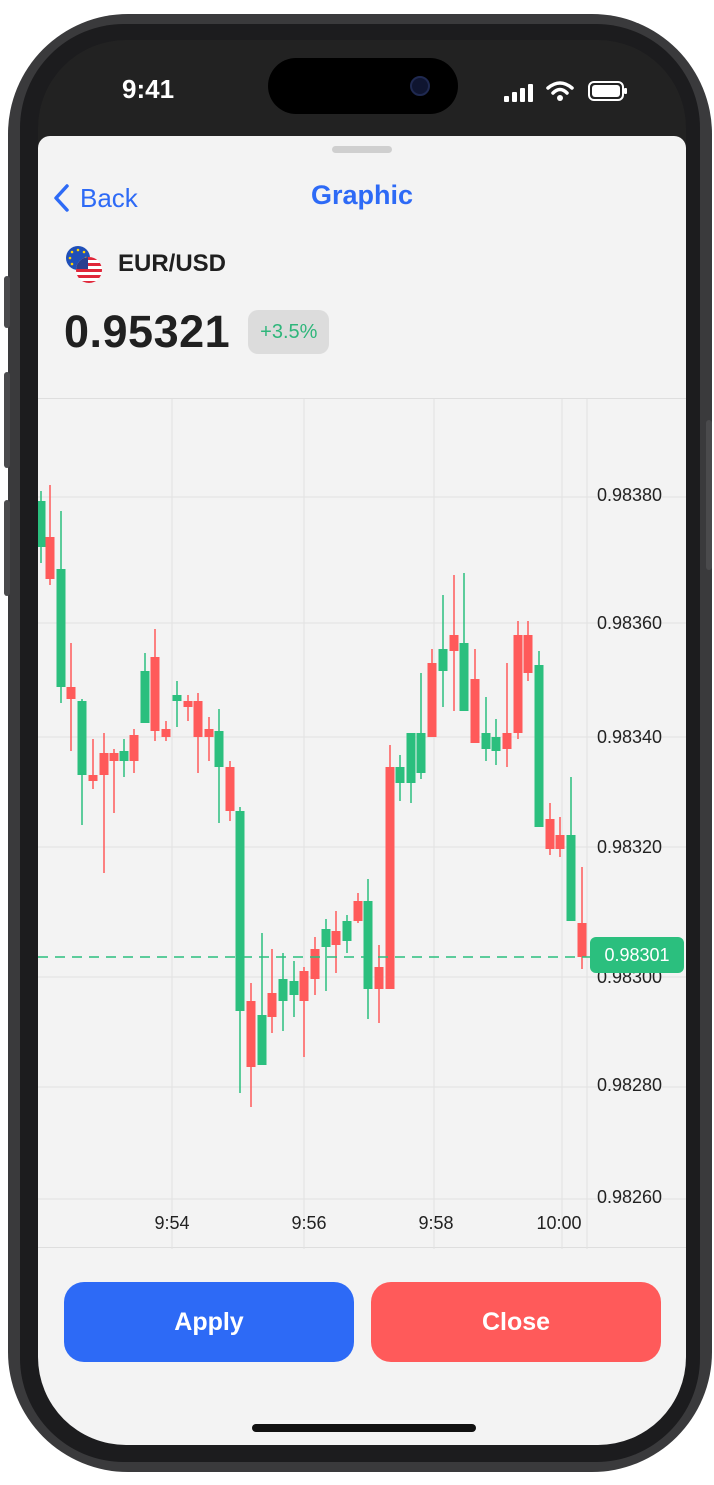 Image resolution: width=714 pixels, height=1485 pixels. I want to click on home-indicator, so click(364, 1428).